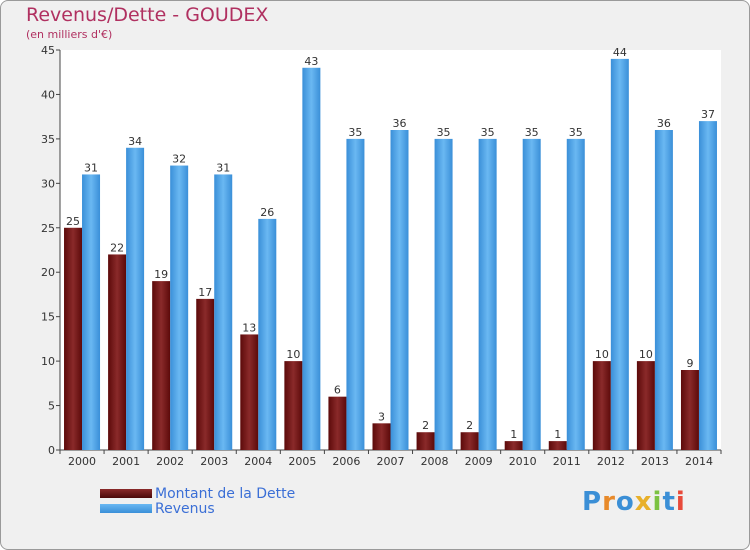 The image size is (750, 550). Describe the element at coordinates (479, 461) in the screenshot. I see `x-tick-label: 2009` at that location.